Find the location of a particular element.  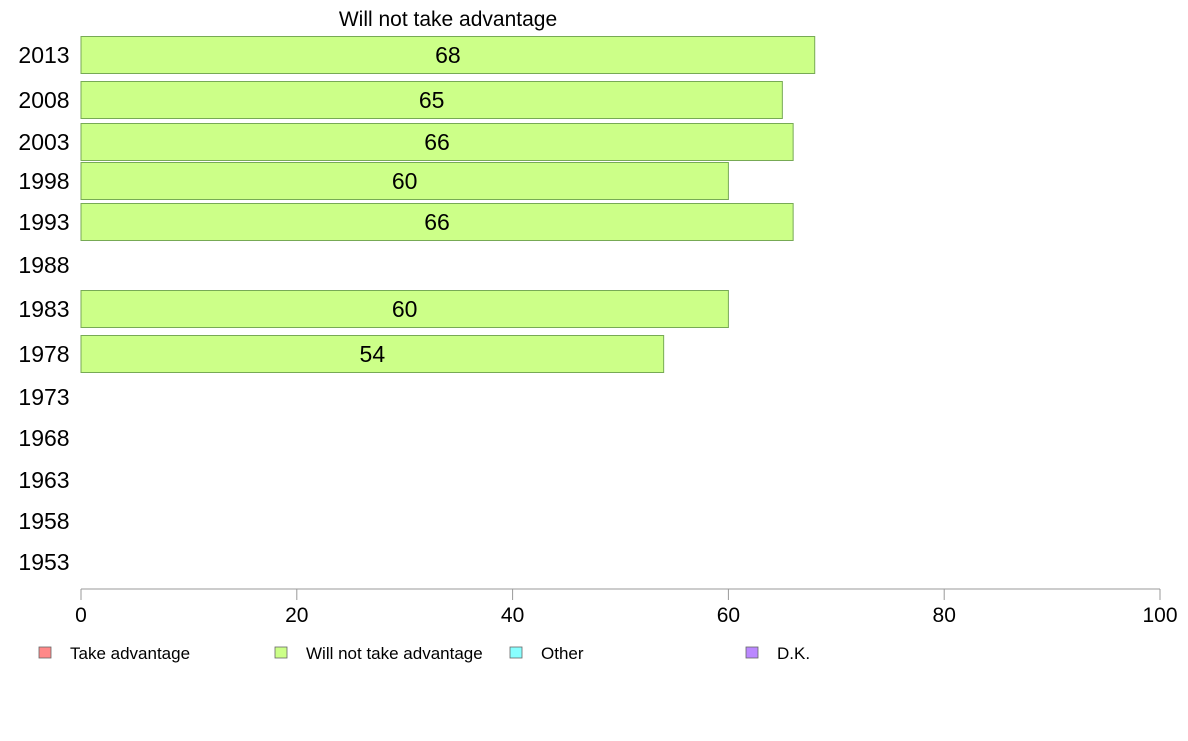

y-tick-label: 1988 is located at coordinates (43, 265).